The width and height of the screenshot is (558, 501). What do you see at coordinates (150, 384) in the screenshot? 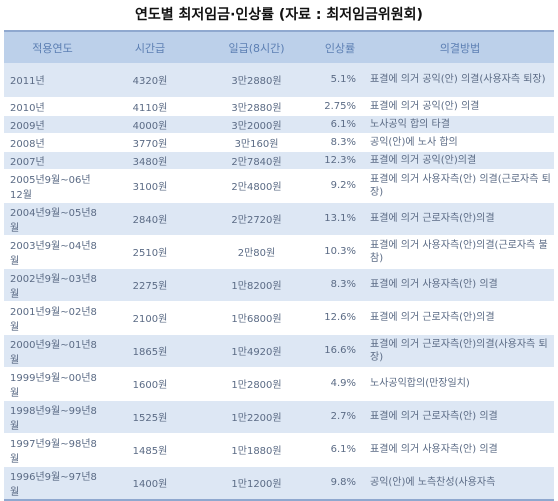
I see `hourly-cell: 1600원` at bounding box center [150, 384].